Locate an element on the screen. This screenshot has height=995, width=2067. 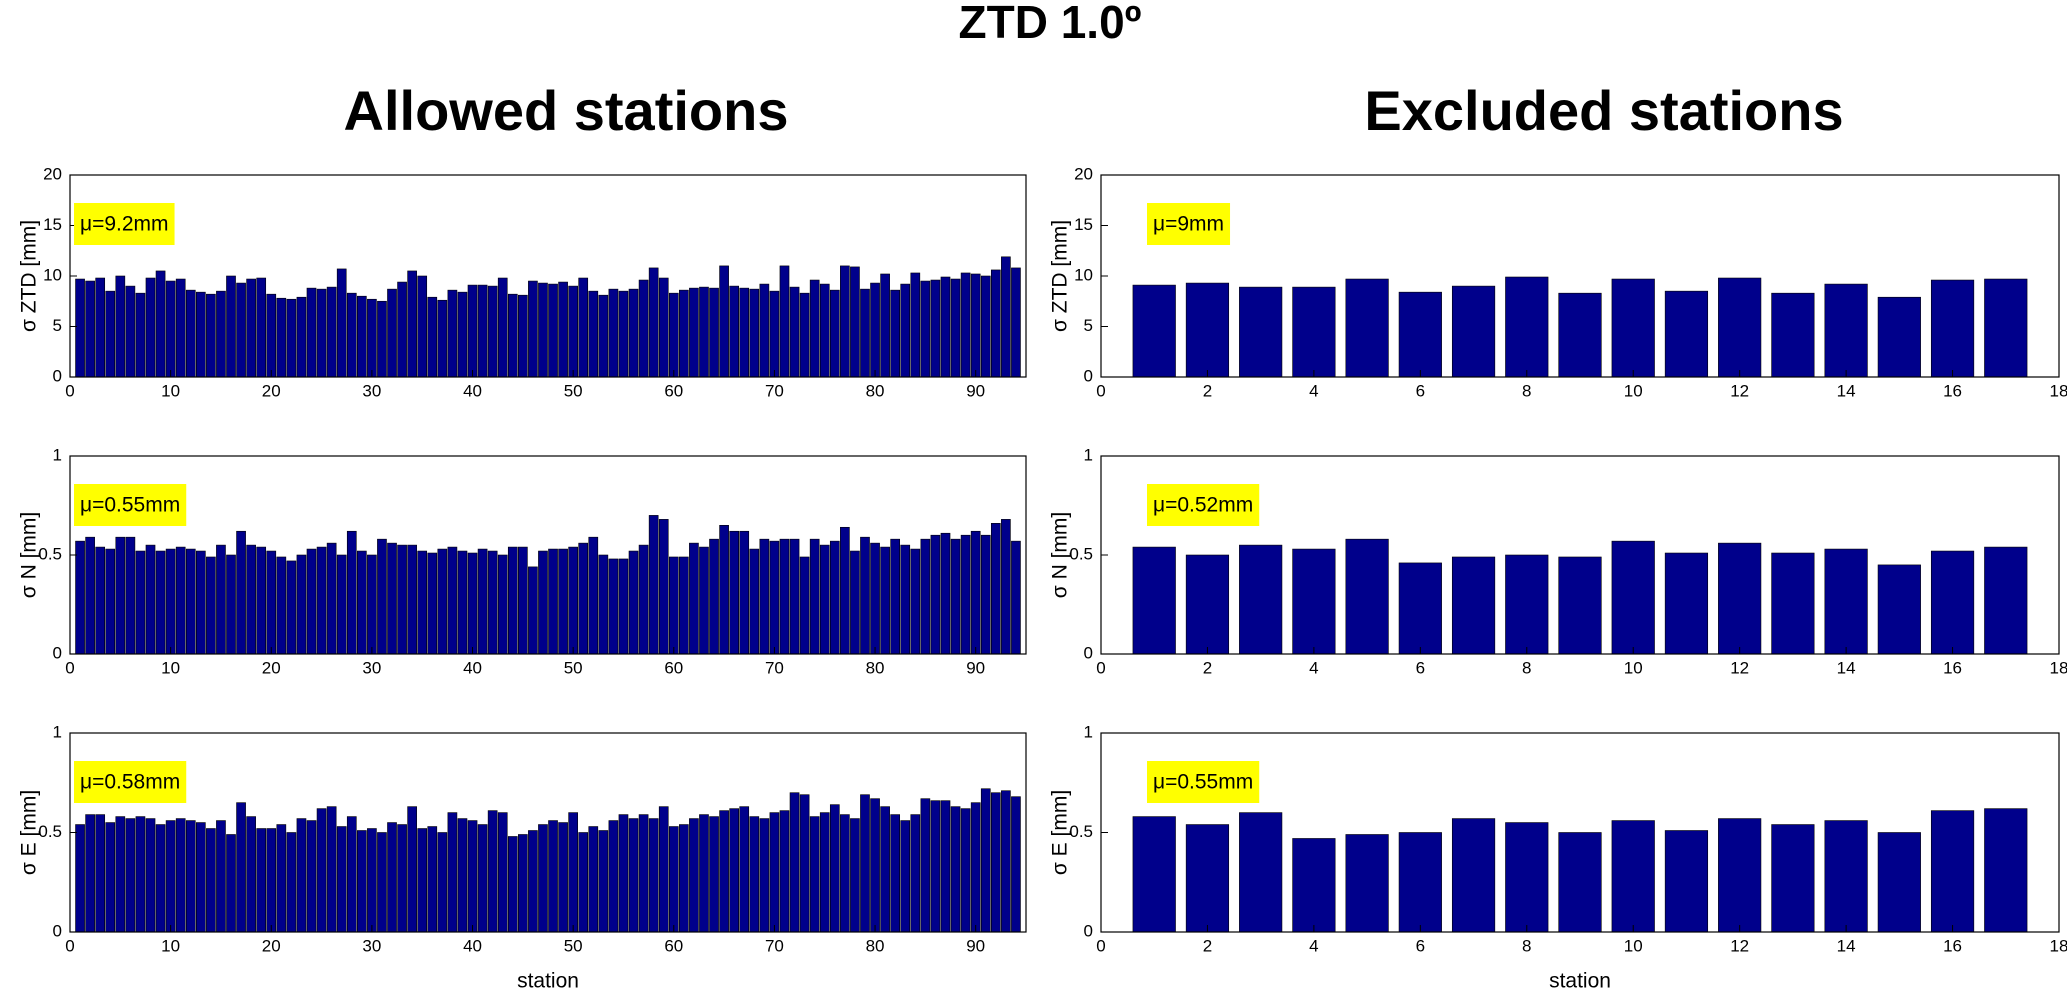
column-title: Excluded stations is located at coordinates (1603, 110).